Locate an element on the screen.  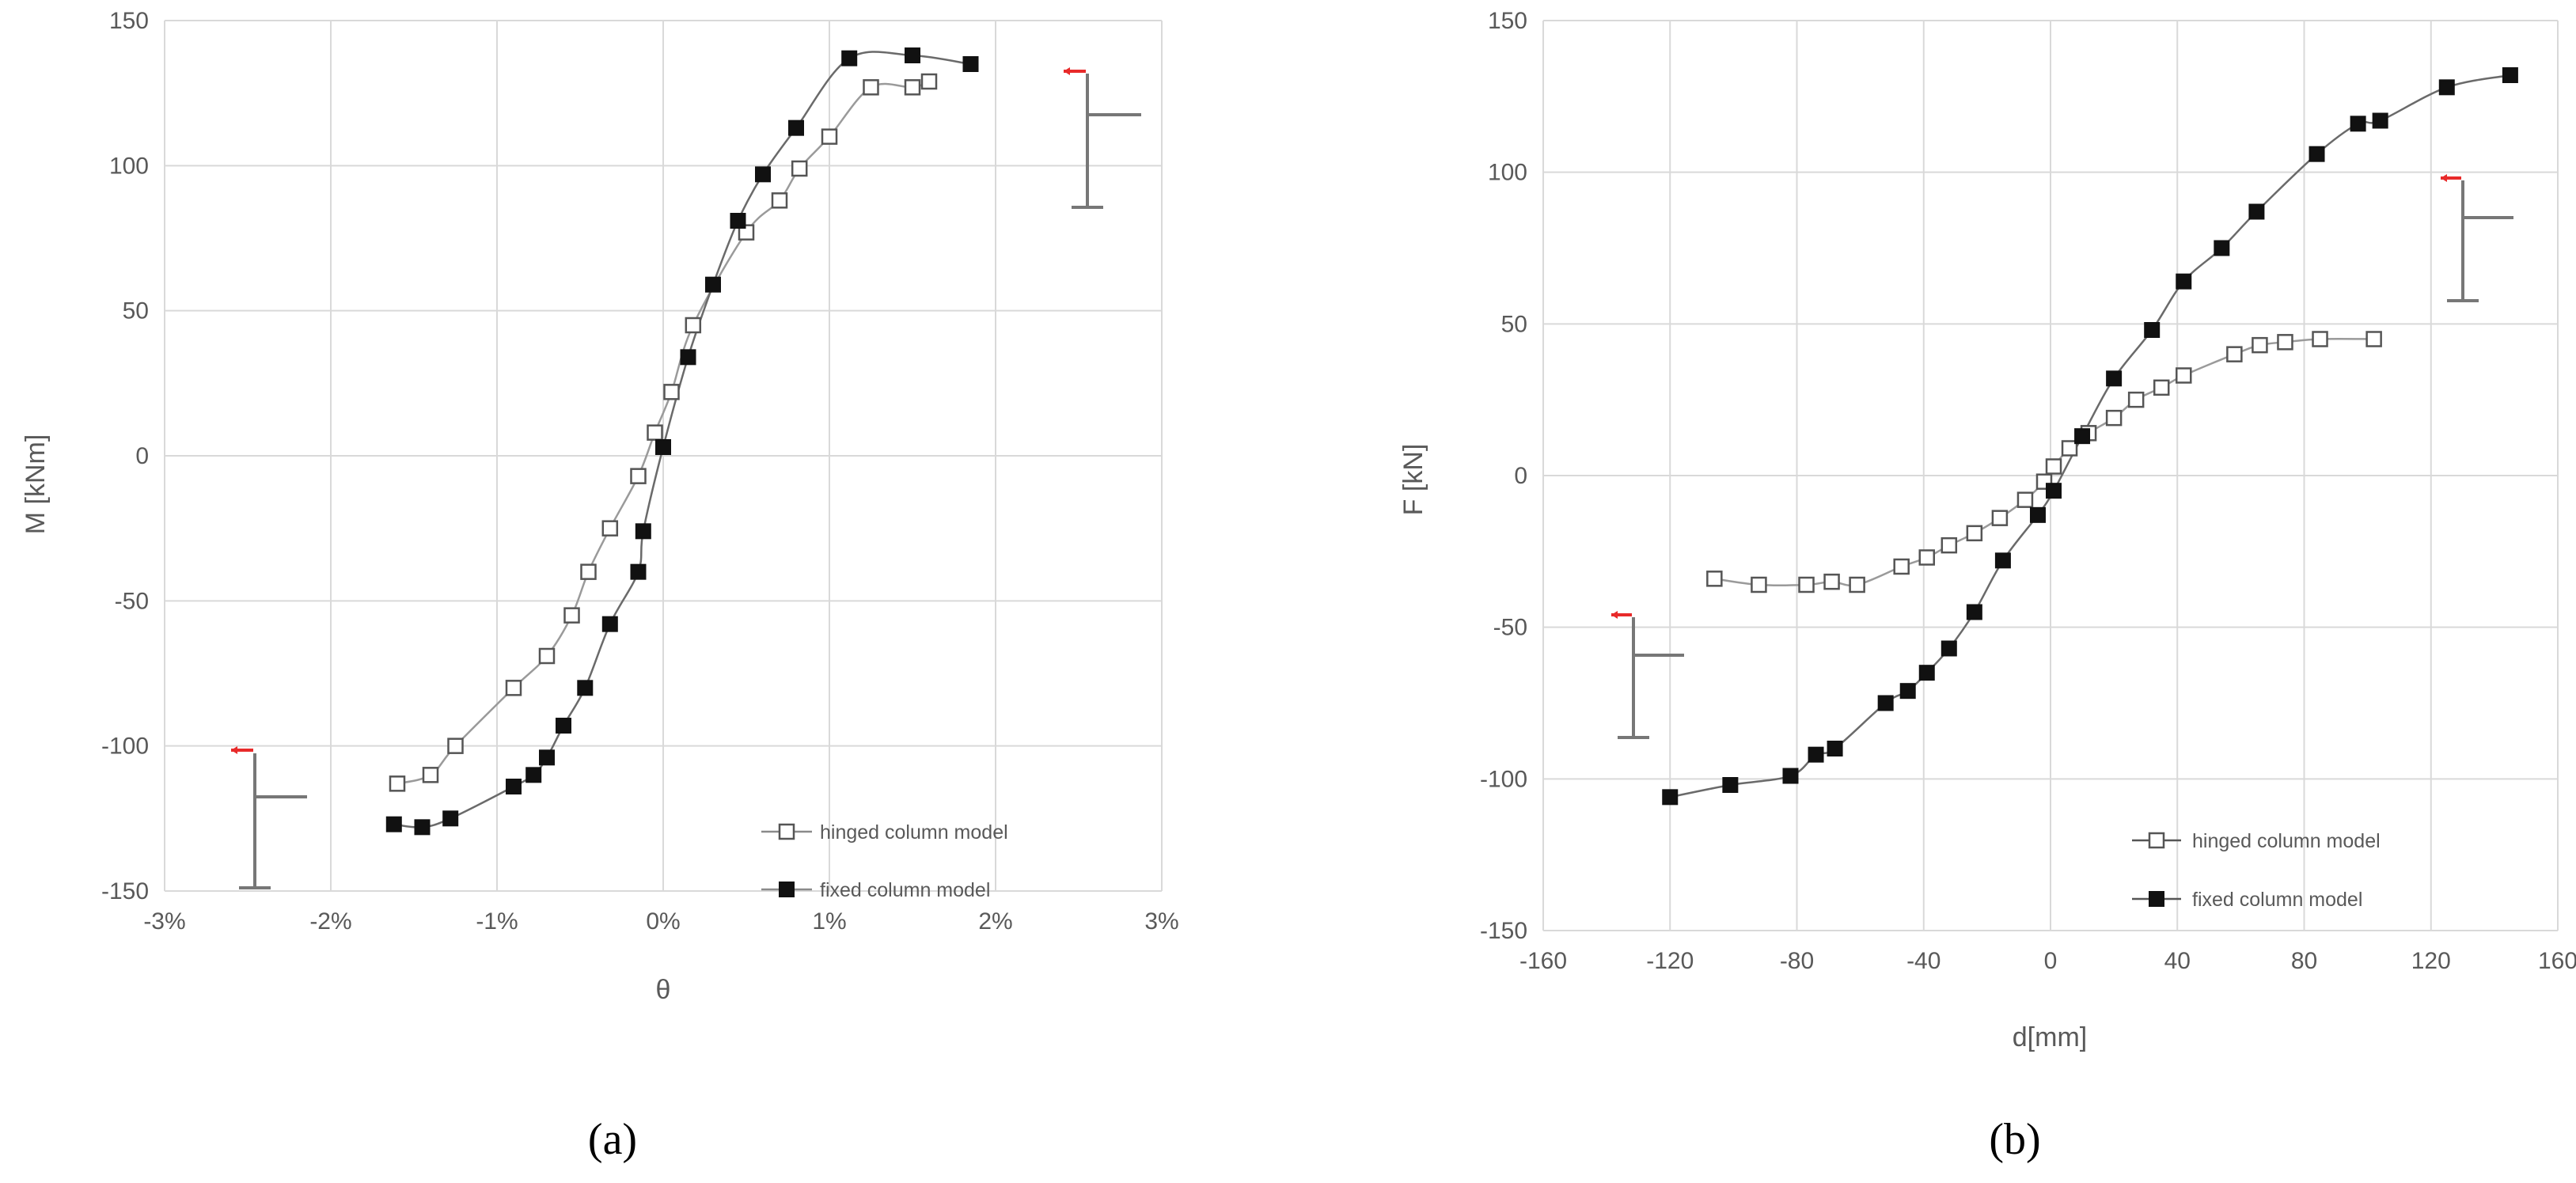
chart-b-y-axis-label: F [kN] is located at coordinates (1413, 480).